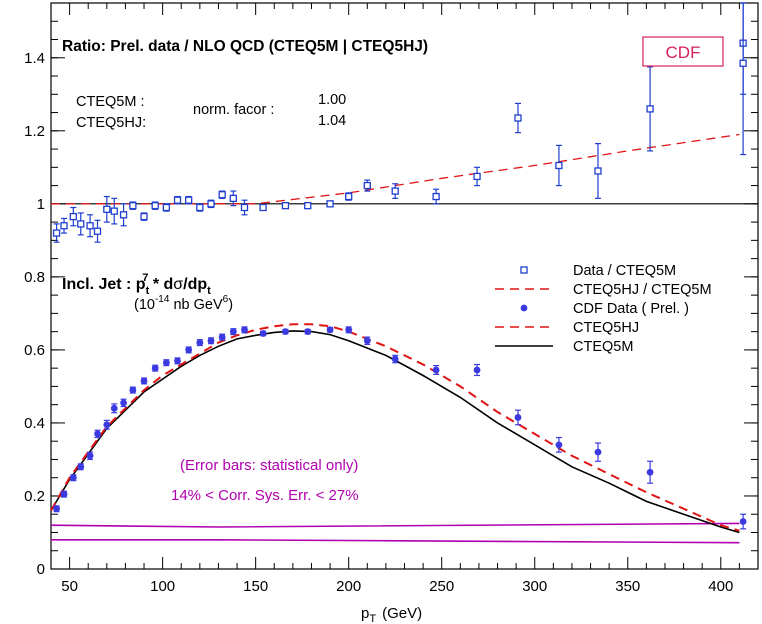 This screenshot has width=762, height=624. What do you see at coordinates (255, 586) in the screenshot?
I see `x-tick-label: 150` at bounding box center [255, 586].